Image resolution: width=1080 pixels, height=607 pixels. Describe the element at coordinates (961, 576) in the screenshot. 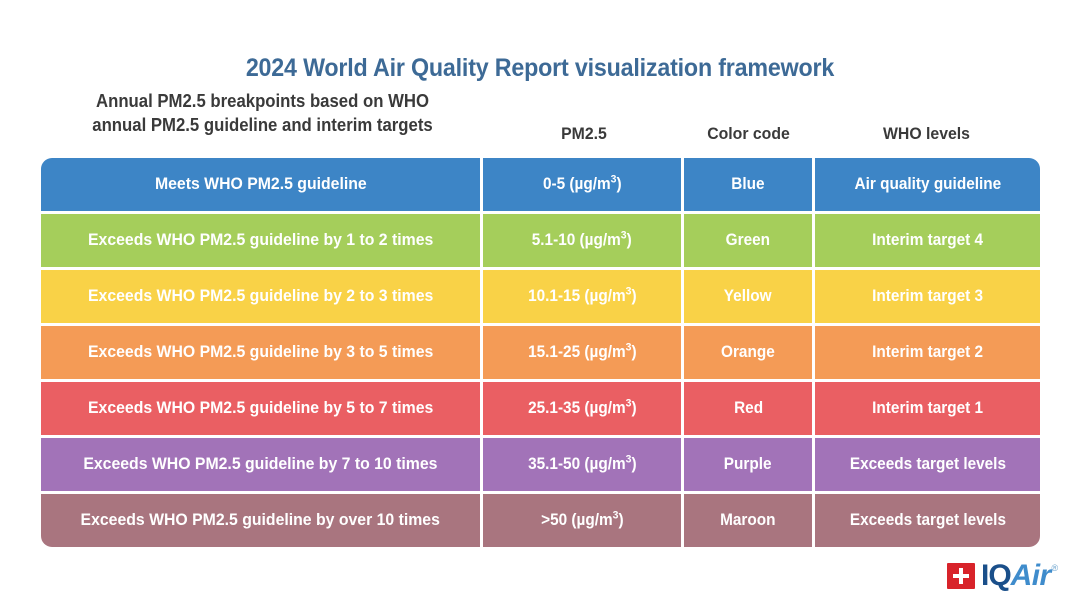

I see `swiss-cross-icon` at that location.